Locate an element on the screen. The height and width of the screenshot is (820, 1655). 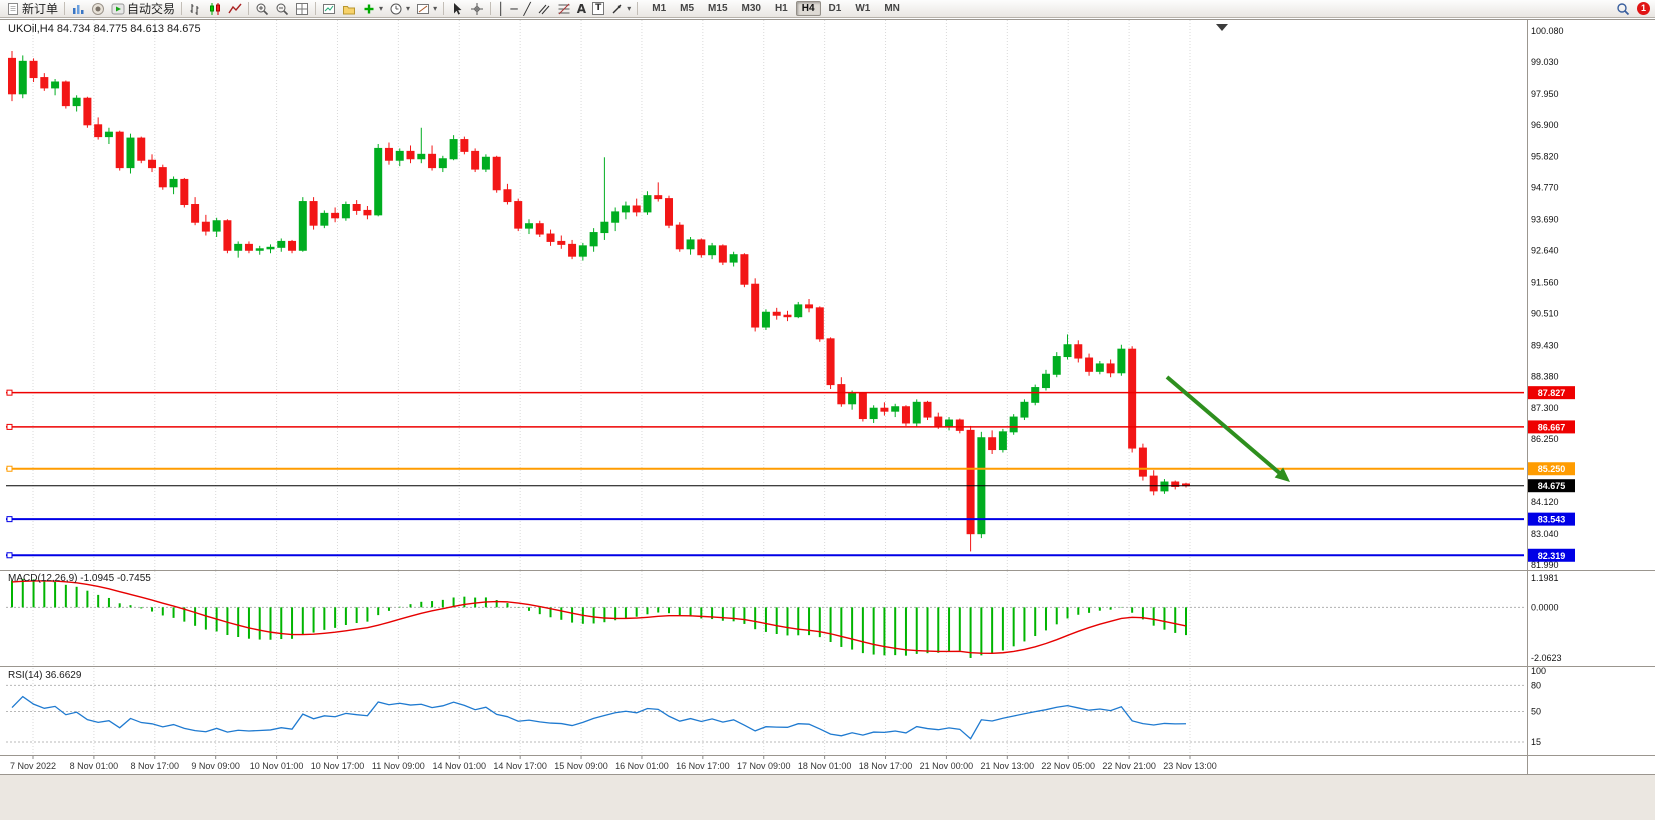
text-tool-icon: A is located at coordinates (581, 8).